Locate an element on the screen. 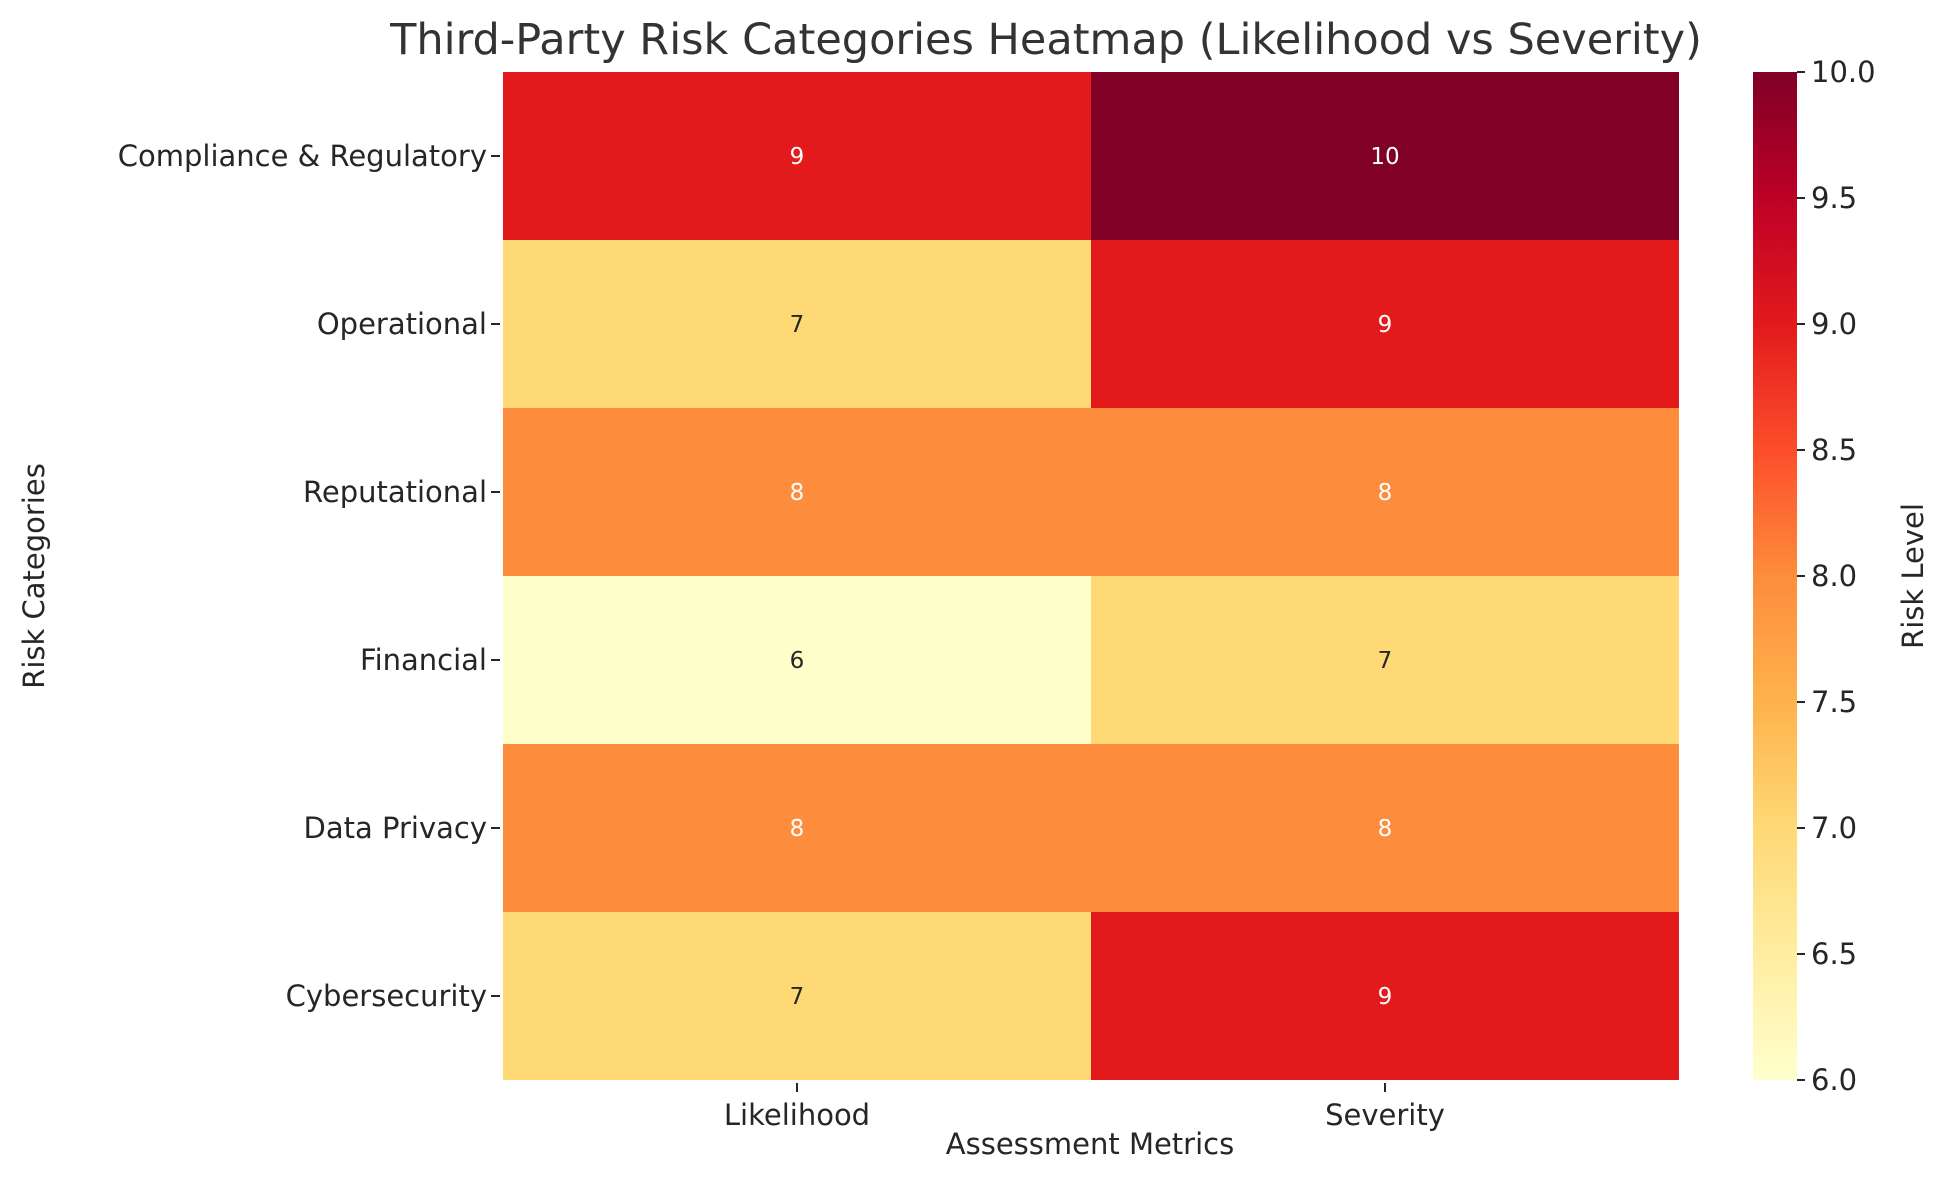  colorbar-tick-label: 6.0 is located at coordinates (1834, 1080).